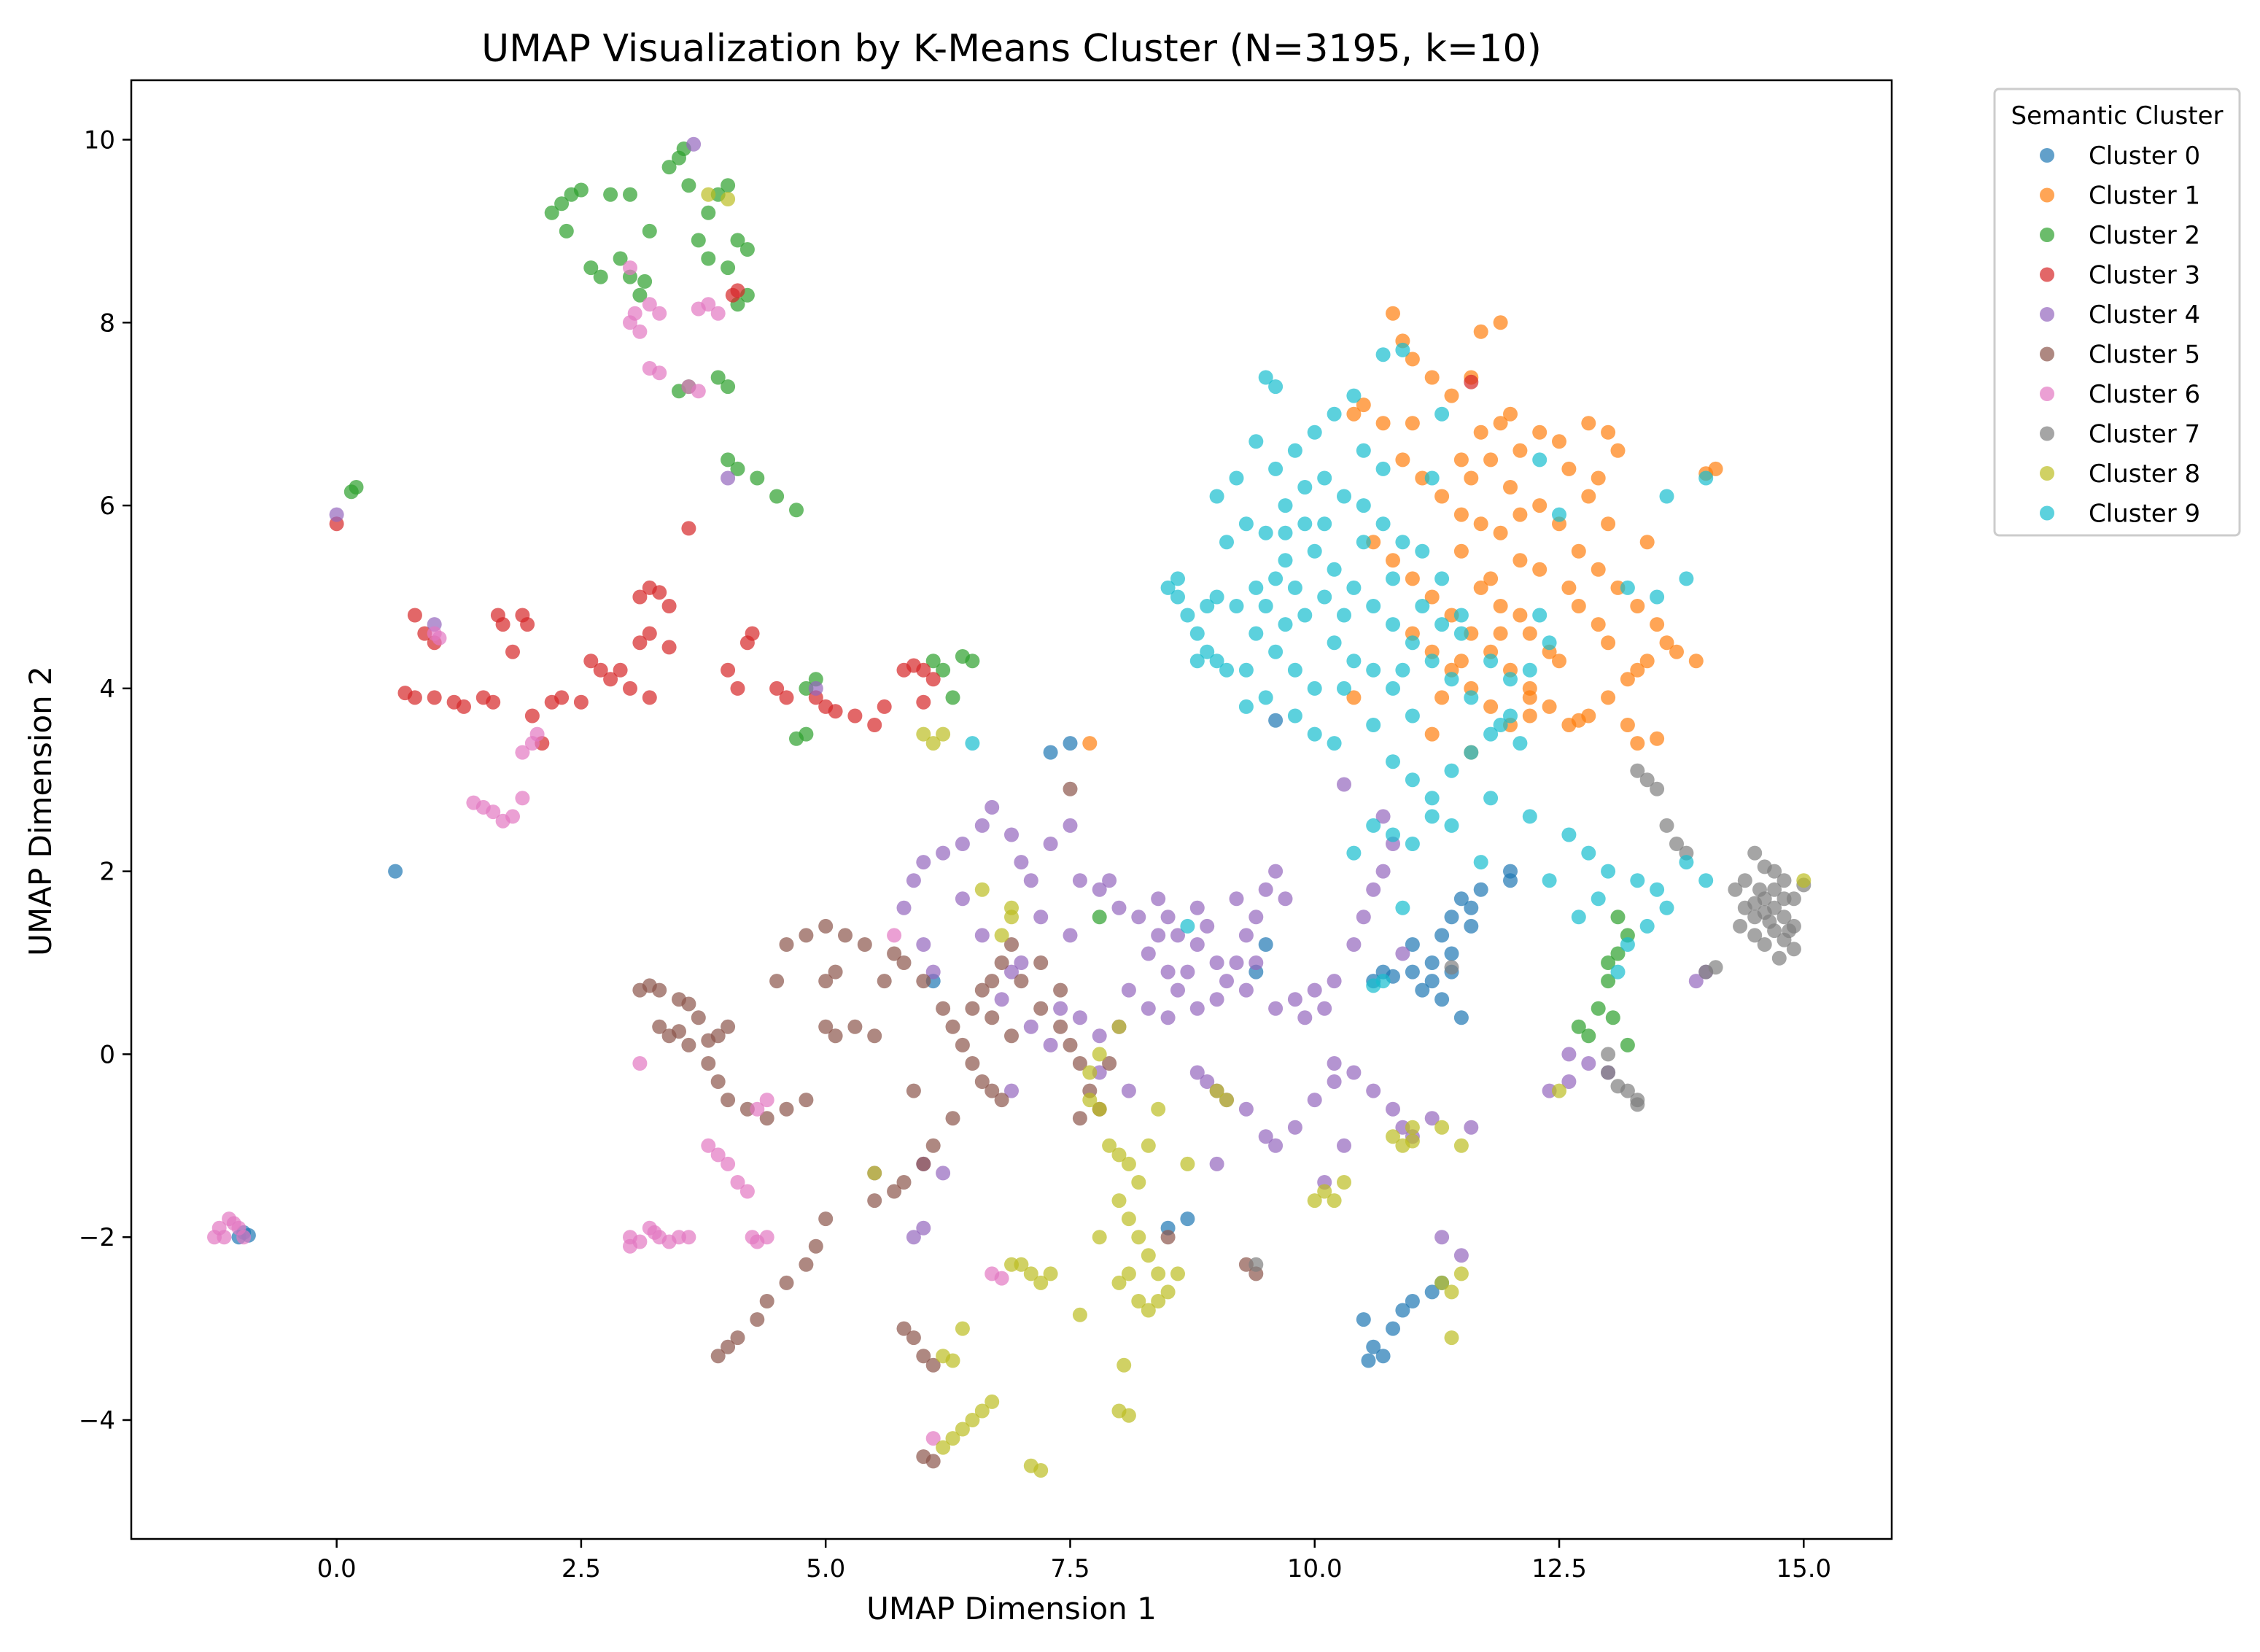 The height and width of the screenshot is (1652, 2260). Describe the element at coordinates (1315, 1568) in the screenshot. I see `x-tick-label: 10.0` at that location.